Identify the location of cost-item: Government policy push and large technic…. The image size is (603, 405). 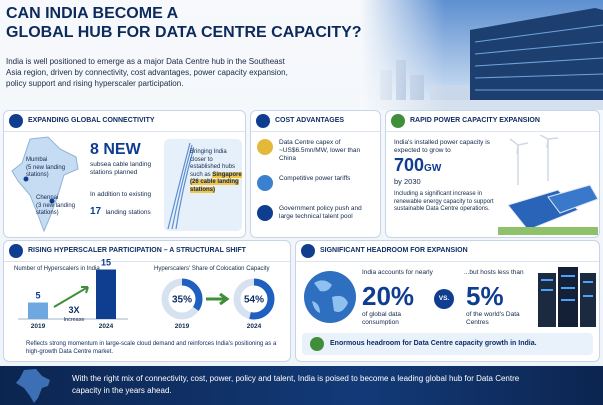
(320, 212).